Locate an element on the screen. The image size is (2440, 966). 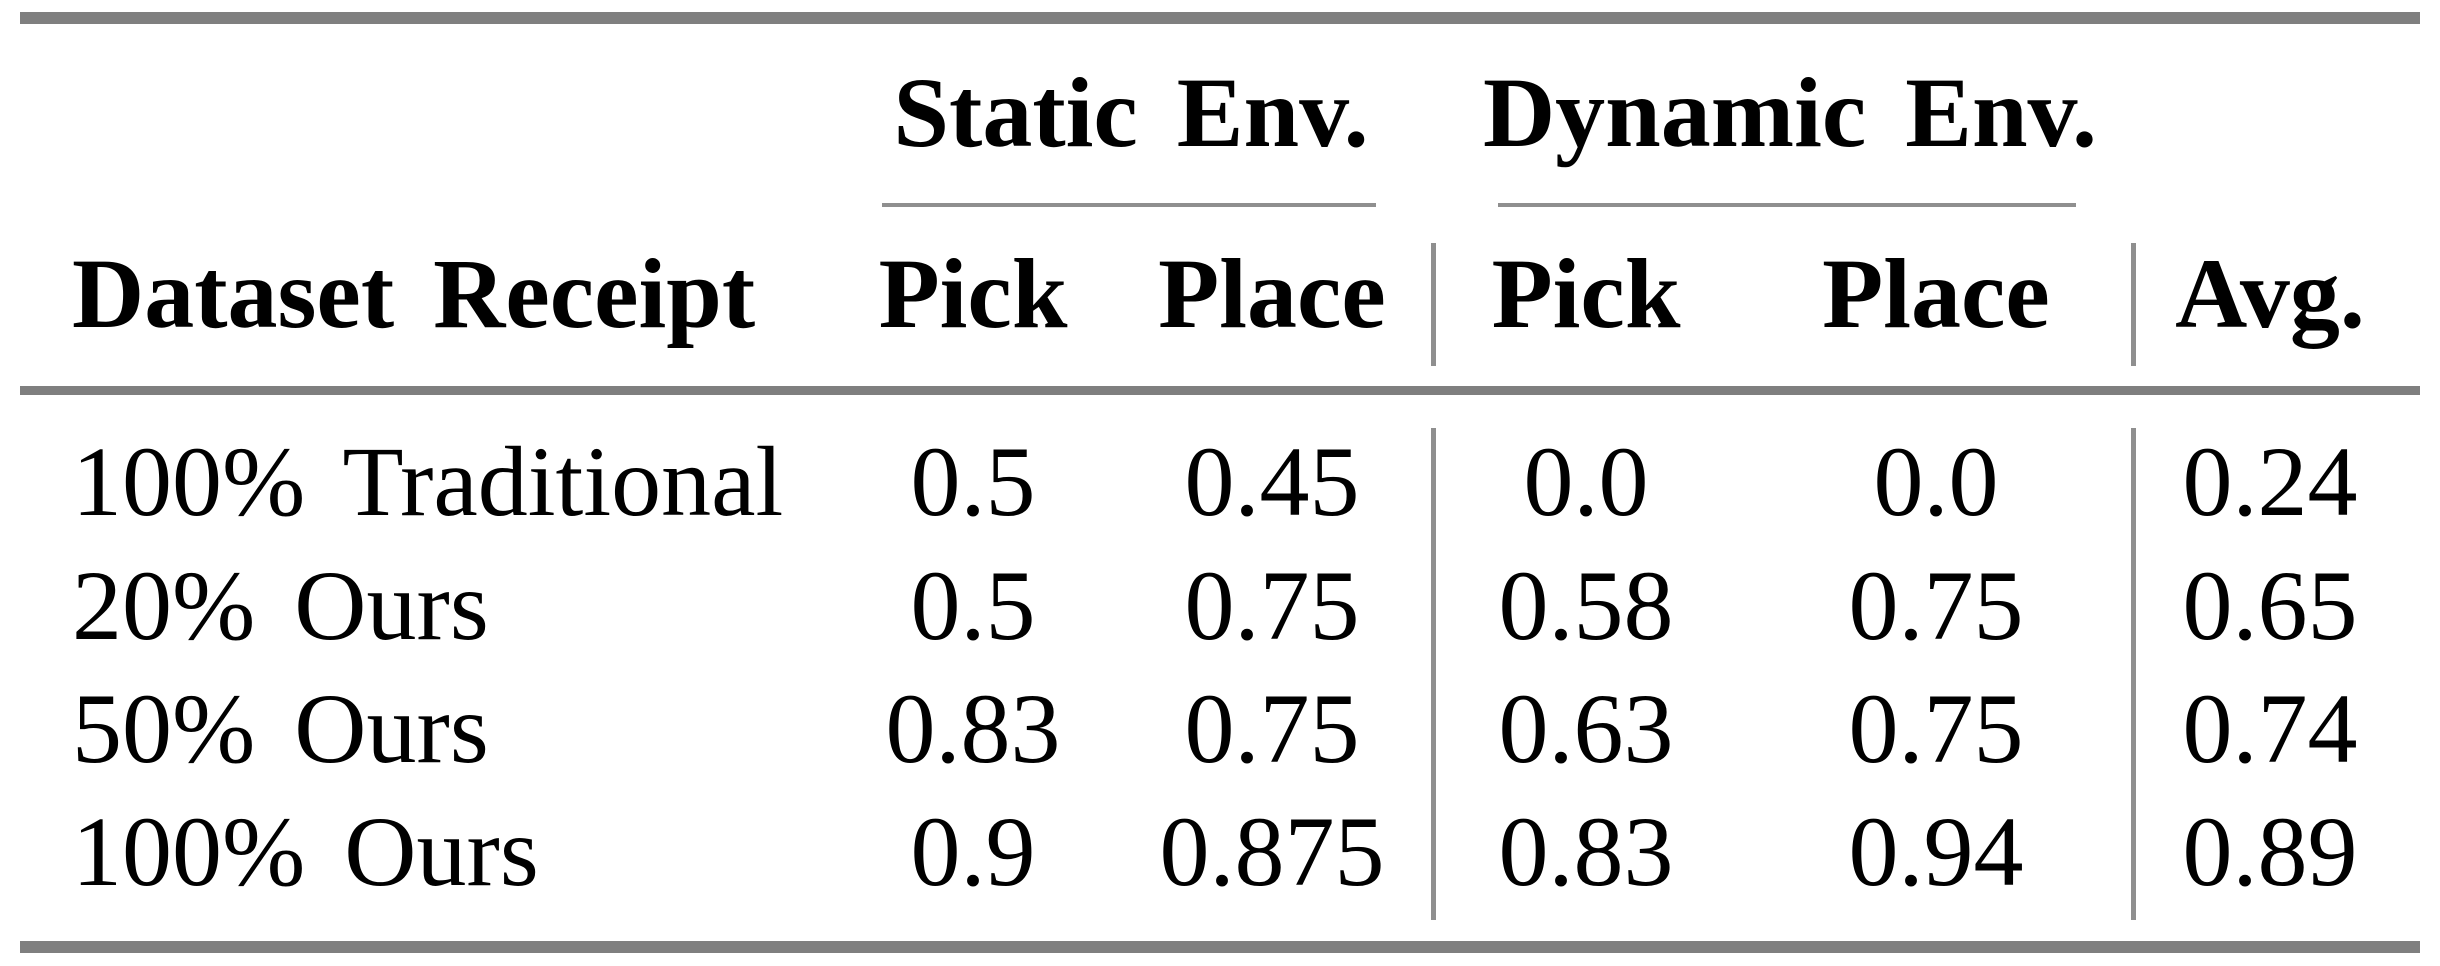
col-header-static-place: Place is located at coordinates (1272, 293).